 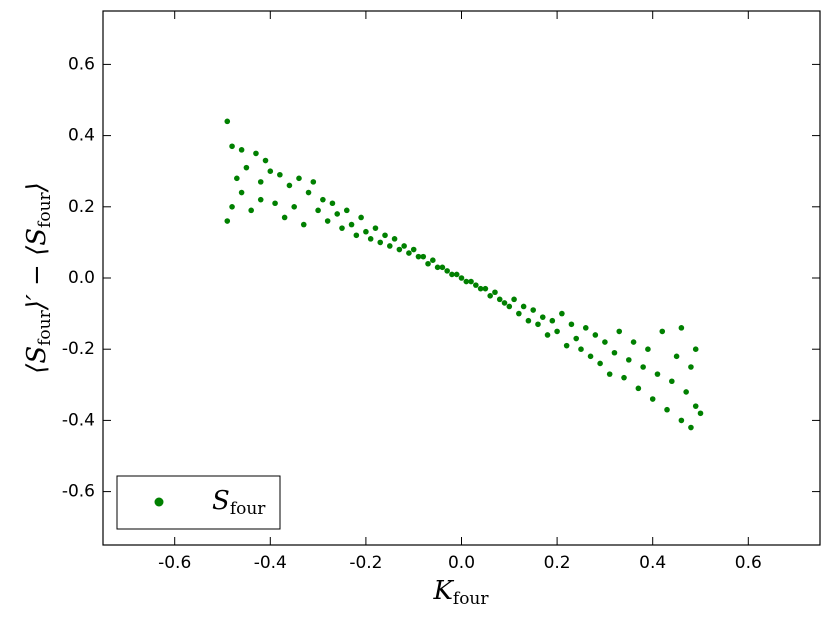 I want to click on x-tick-label: 0.2, so click(x=557, y=563).